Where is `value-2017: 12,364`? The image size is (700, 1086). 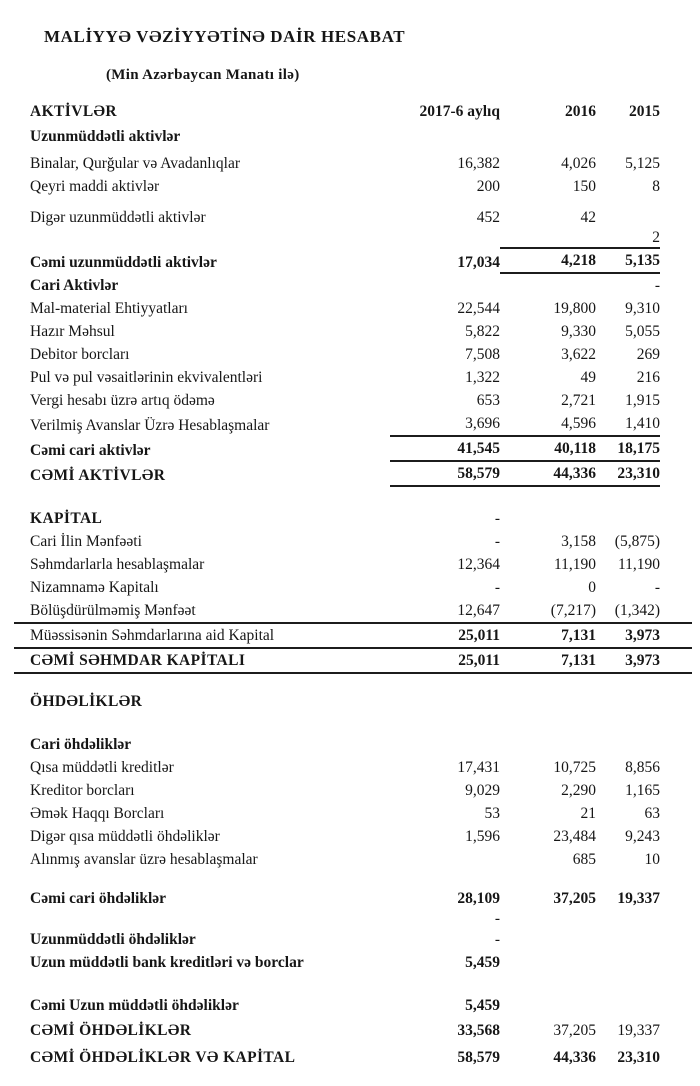 value-2017: 12,364 is located at coordinates (478, 564).